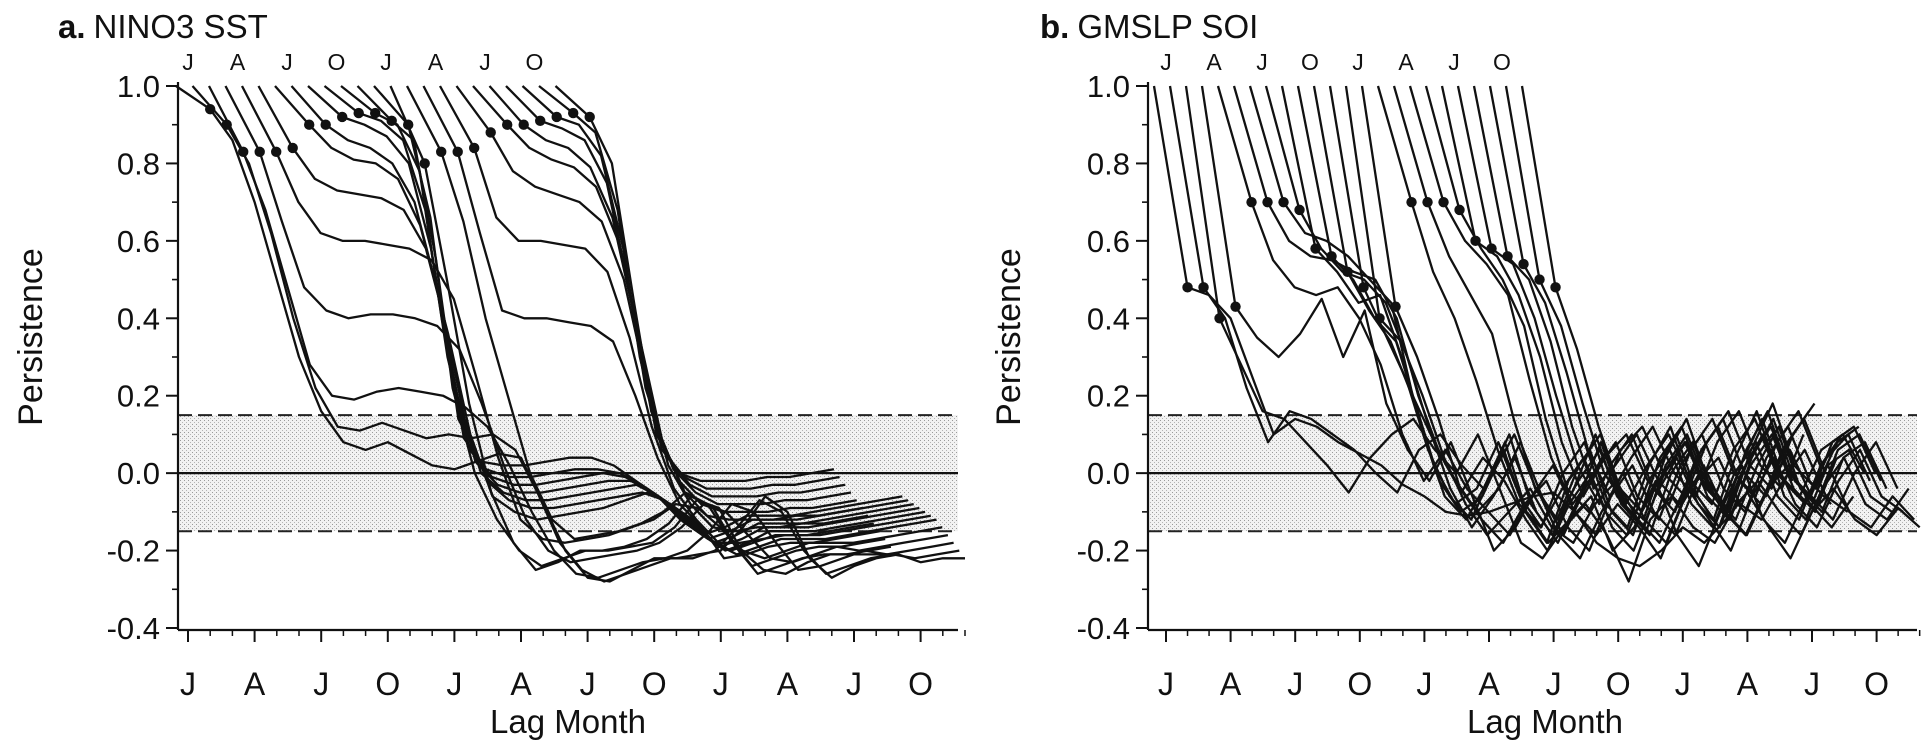  What do you see at coordinates (1054, 26) in the screenshot?
I see `panel-title-letter: b.` at bounding box center [1054, 26].